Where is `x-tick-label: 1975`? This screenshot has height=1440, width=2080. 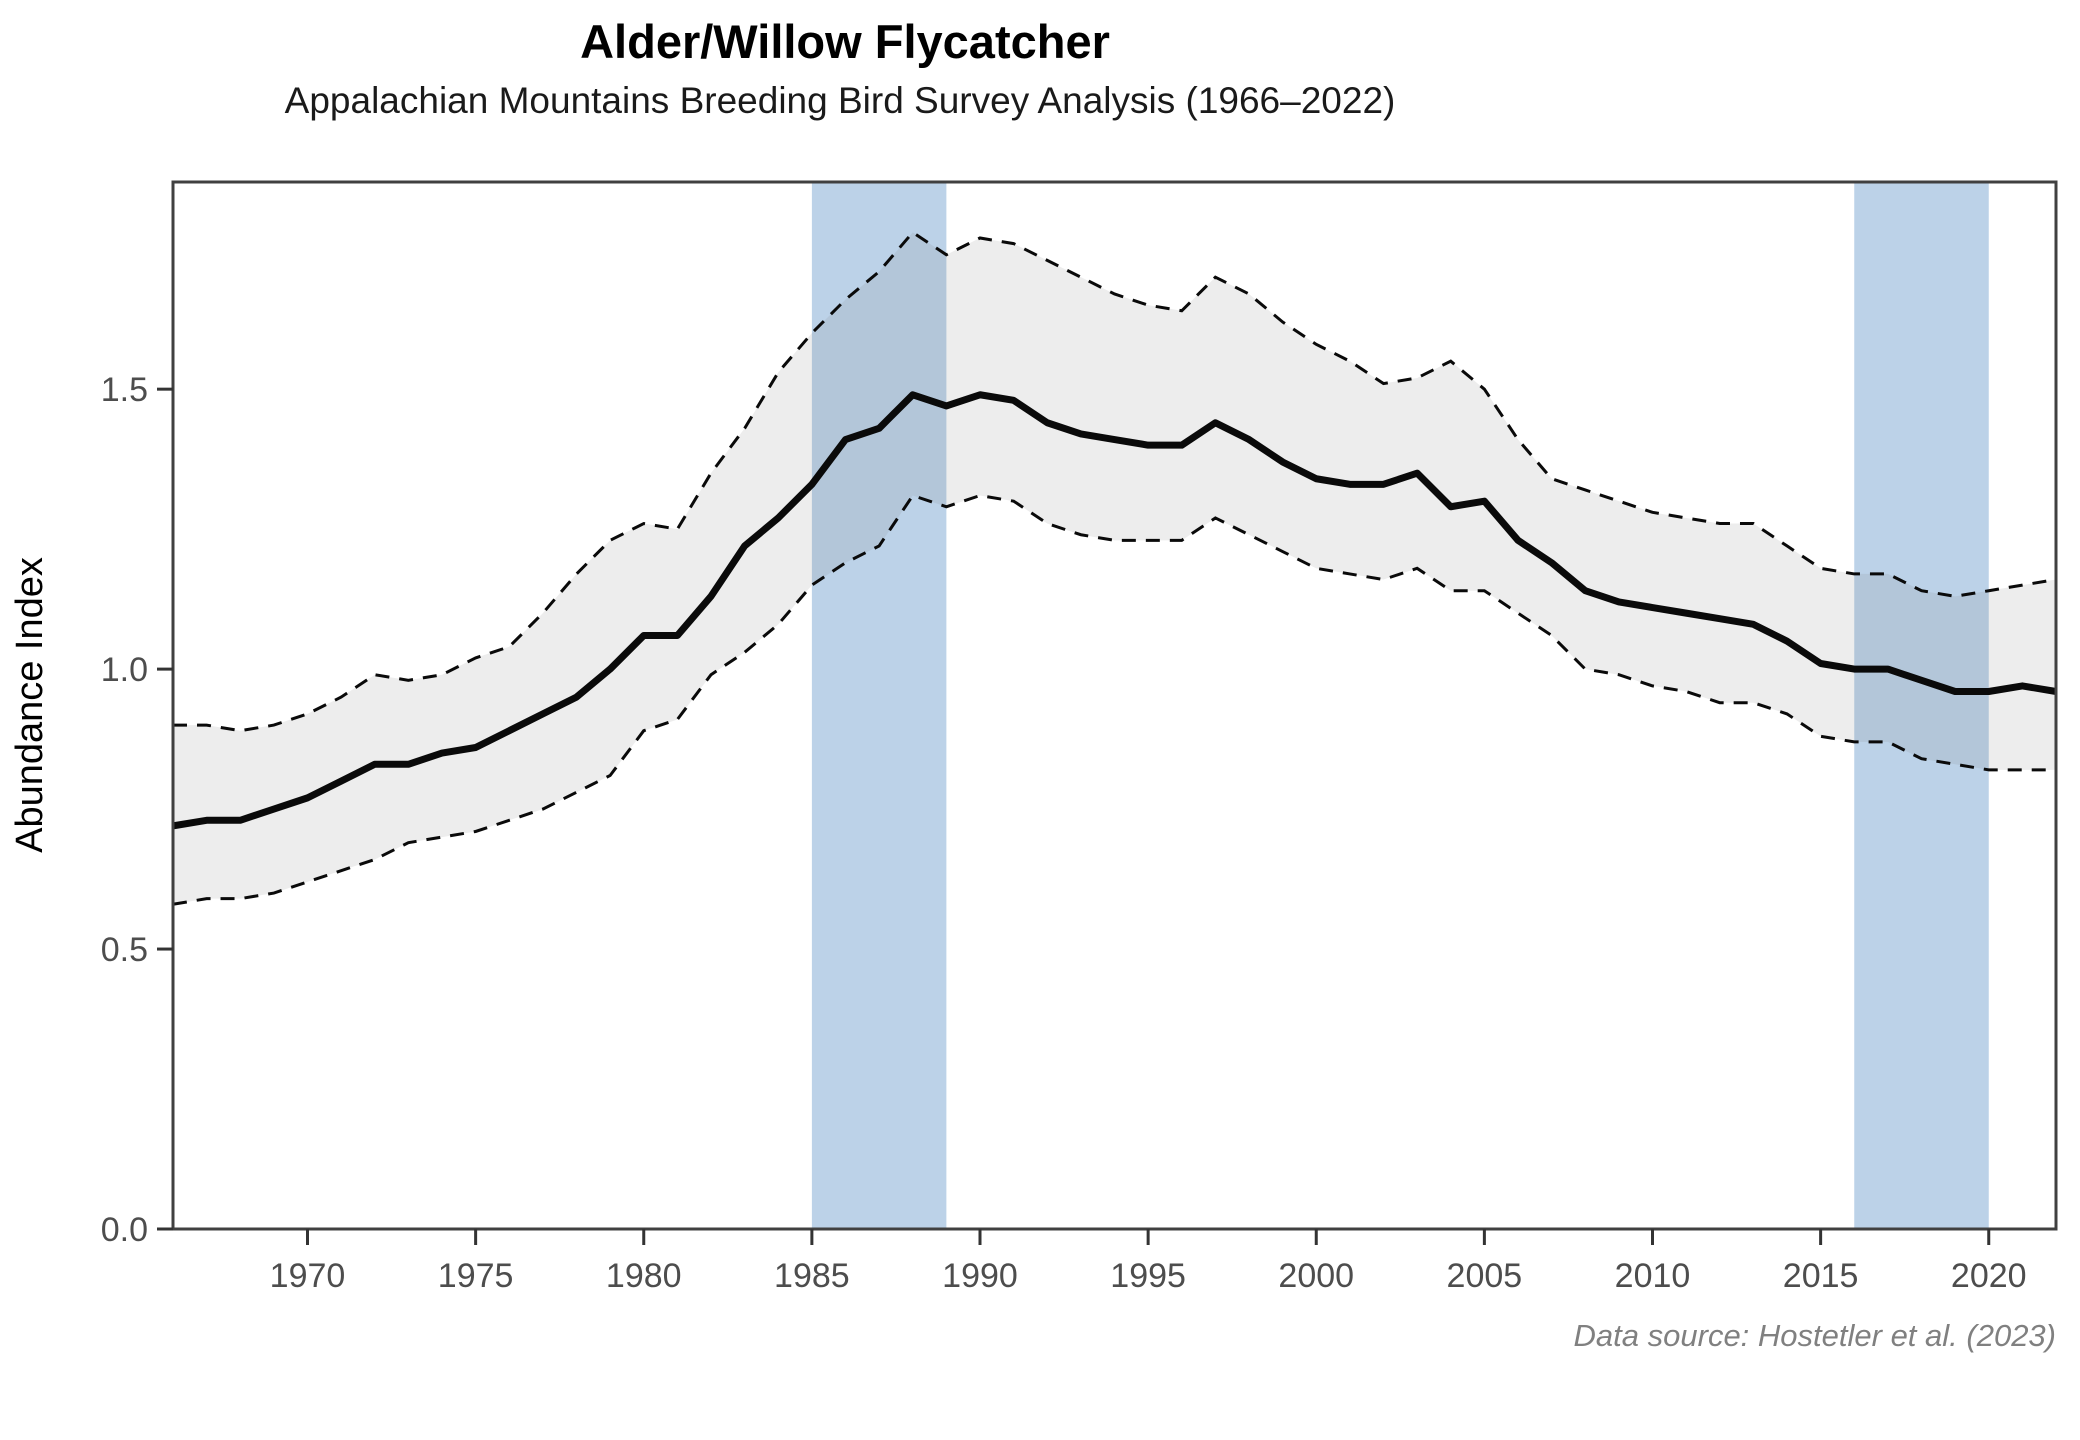
x-tick-label: 1975 is located at coordinates (476, 1276).